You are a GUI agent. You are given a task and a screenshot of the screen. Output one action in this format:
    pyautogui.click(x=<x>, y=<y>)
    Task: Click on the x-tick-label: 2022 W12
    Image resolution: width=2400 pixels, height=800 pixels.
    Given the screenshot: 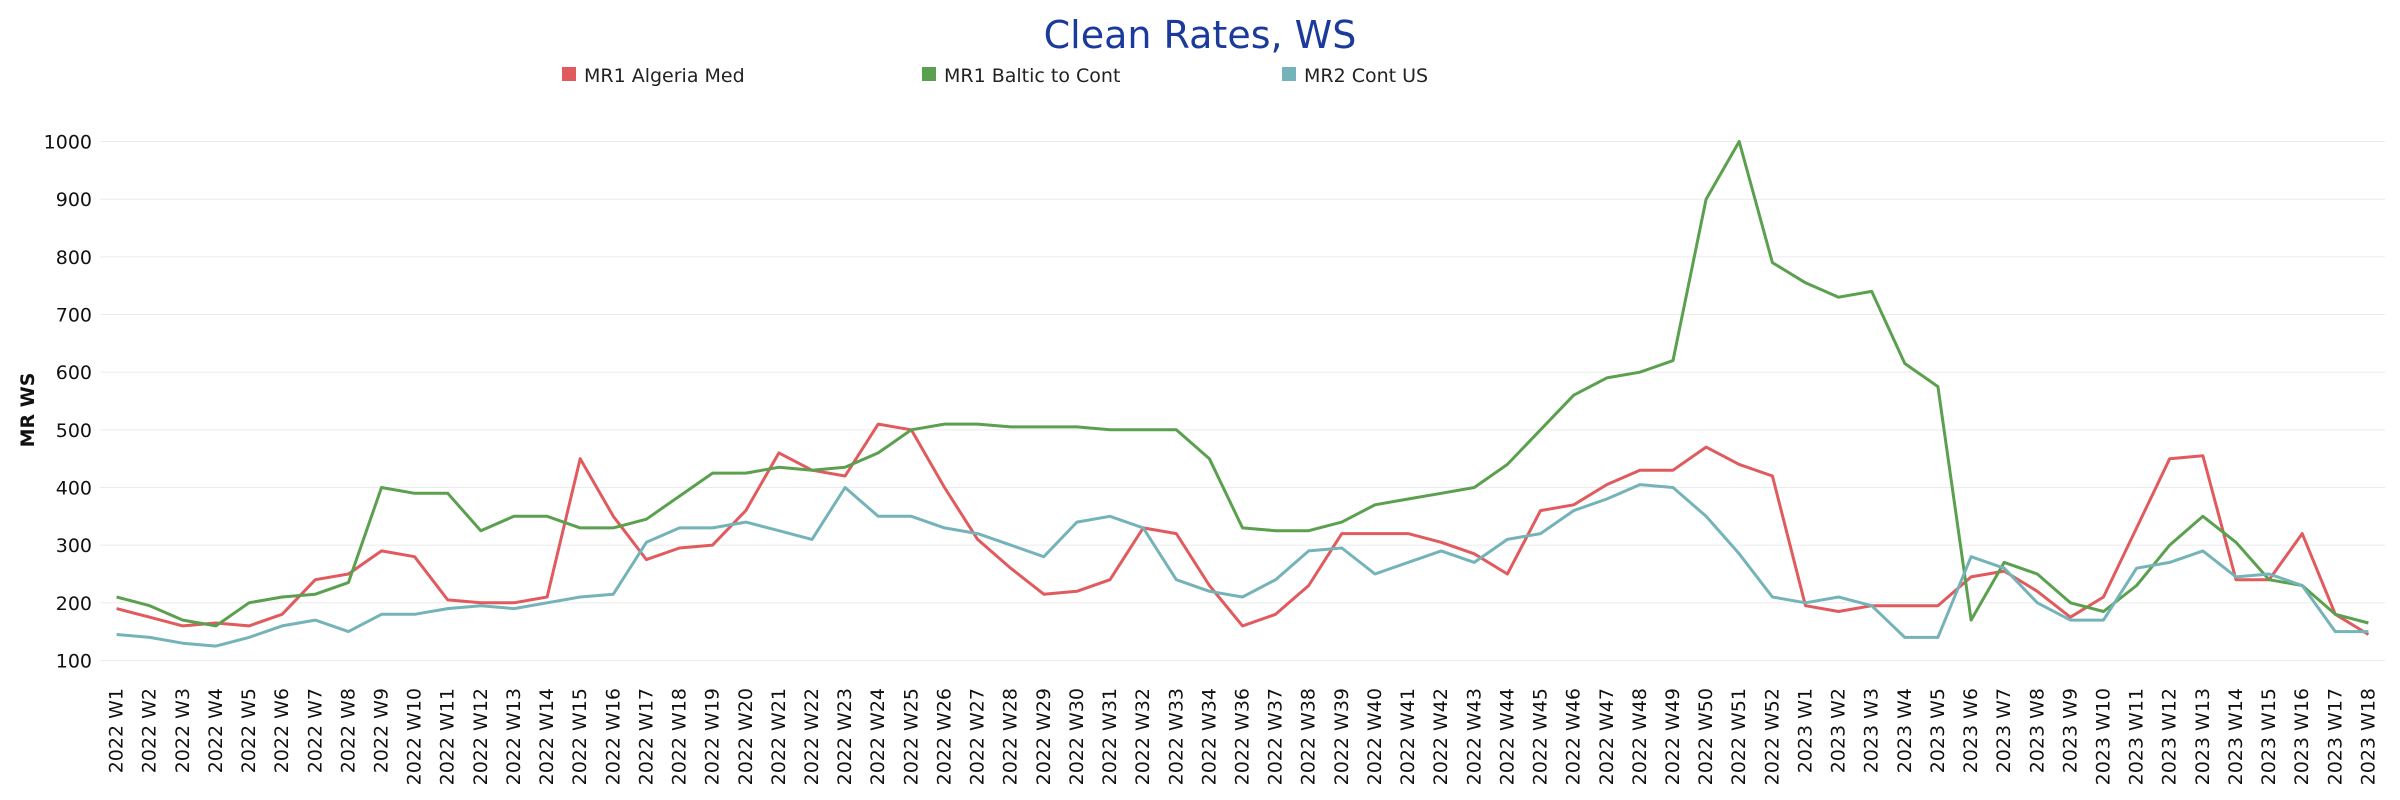 What is the action you would take?
    pyautogui.click(x=481, y=736)
    